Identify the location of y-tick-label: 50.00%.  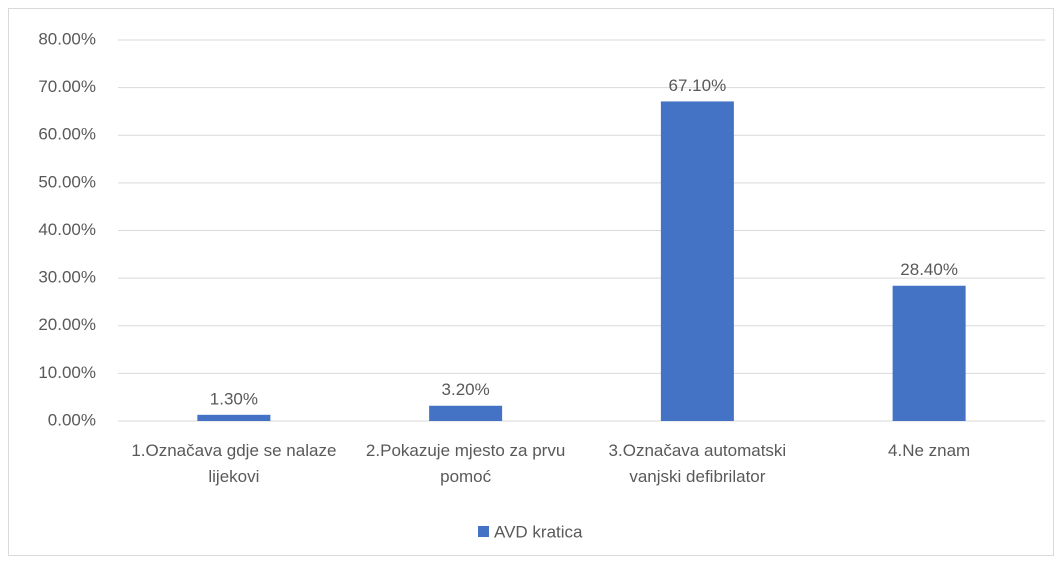
(67, 181).